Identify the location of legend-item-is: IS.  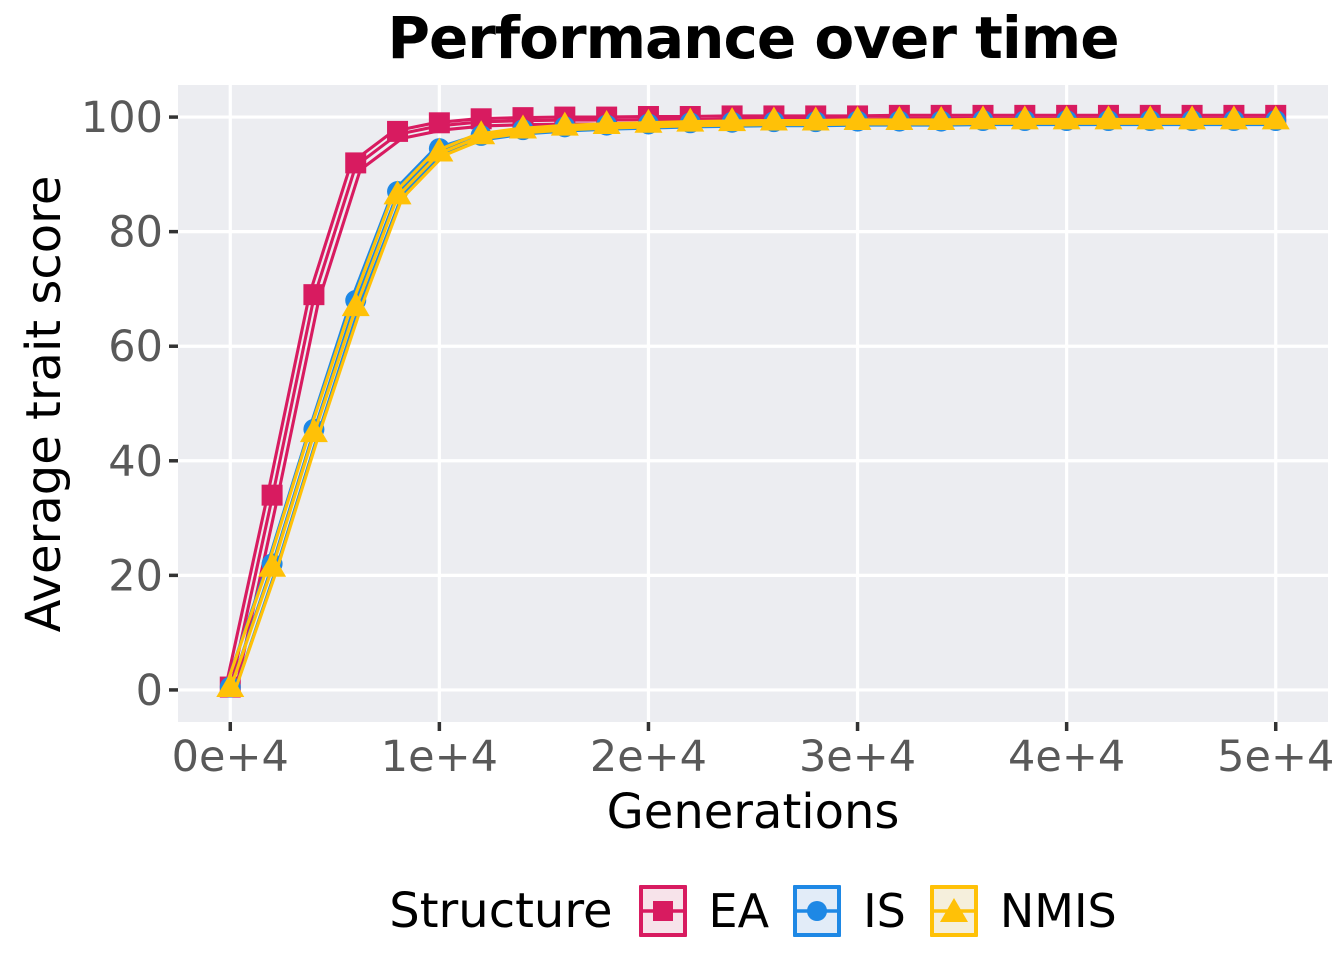
(849, 911).